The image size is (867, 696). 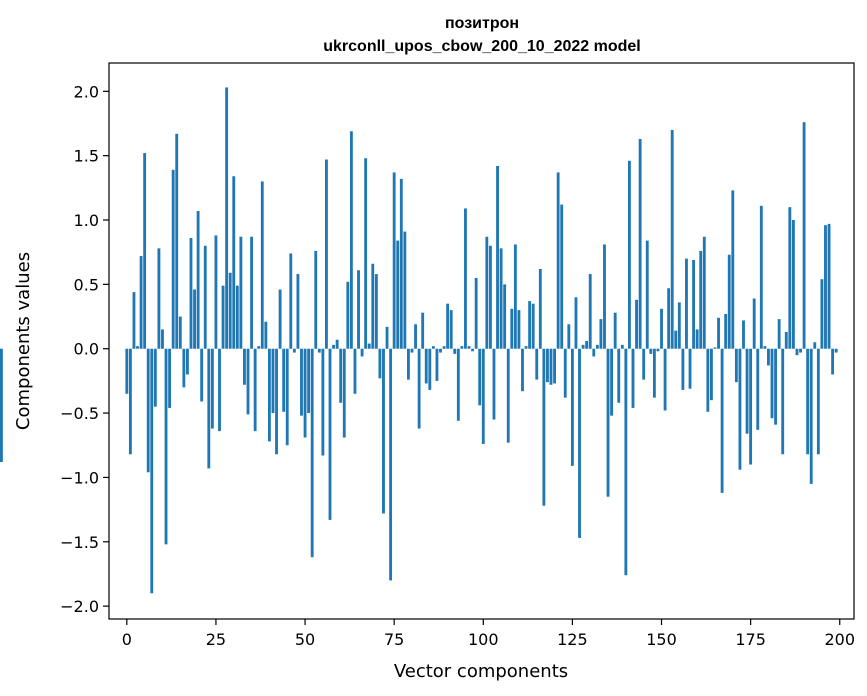 What do you see at coordinates (86, 91) in the screenshot?
I see `y-tick-label: 2.0` at bounding box center [86, 91].